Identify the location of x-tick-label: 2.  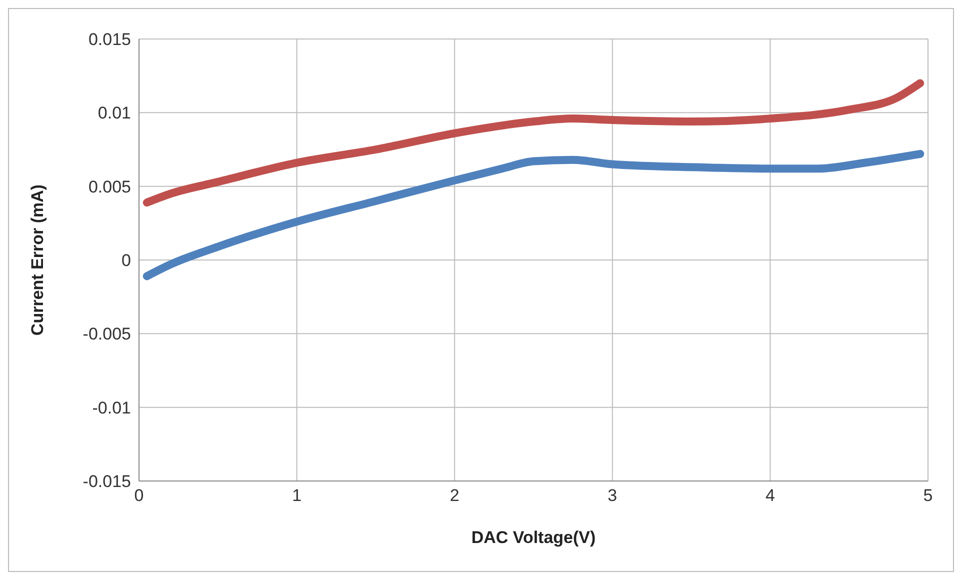
(455, 496).